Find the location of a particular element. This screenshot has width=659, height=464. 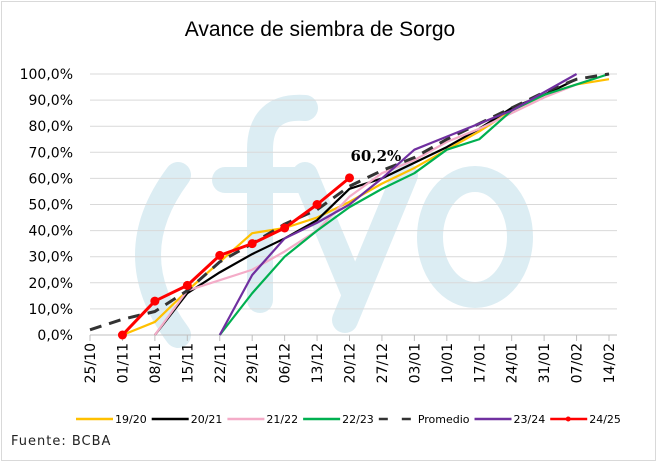

watermark-paren is located at coordinates (163, 255).